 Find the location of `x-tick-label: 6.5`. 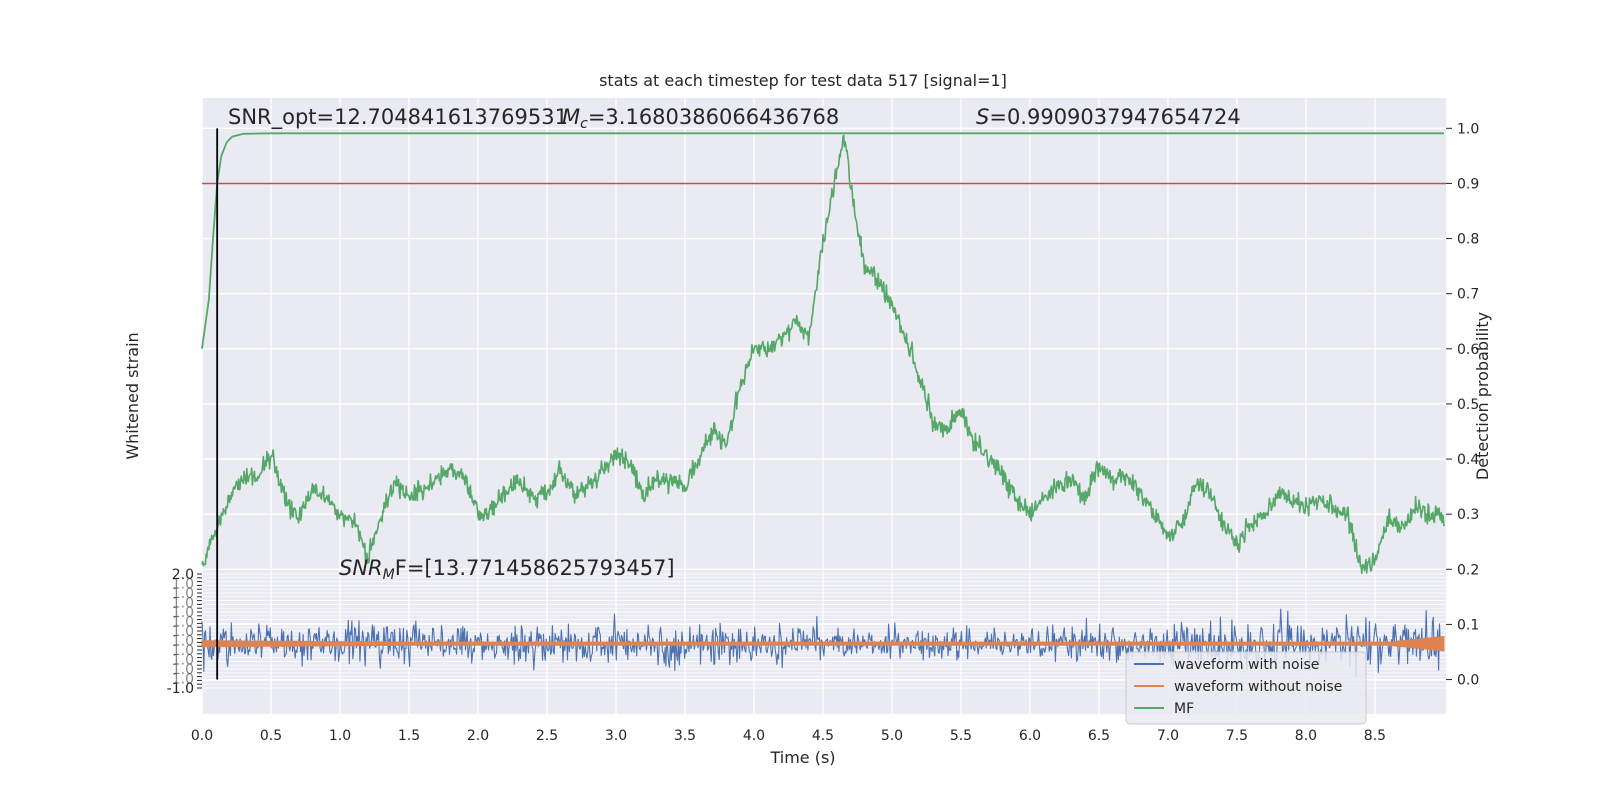

x-tick-label: 6.5 is located at coordinates (1099, 736).